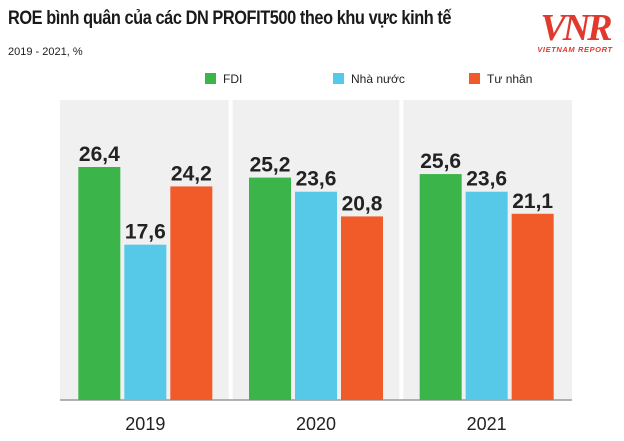 Image resolution: width=624 pixels, height=441 pixels. I want to click on legend: FDI Nhà nước Tư nhân, so click(368, 79).